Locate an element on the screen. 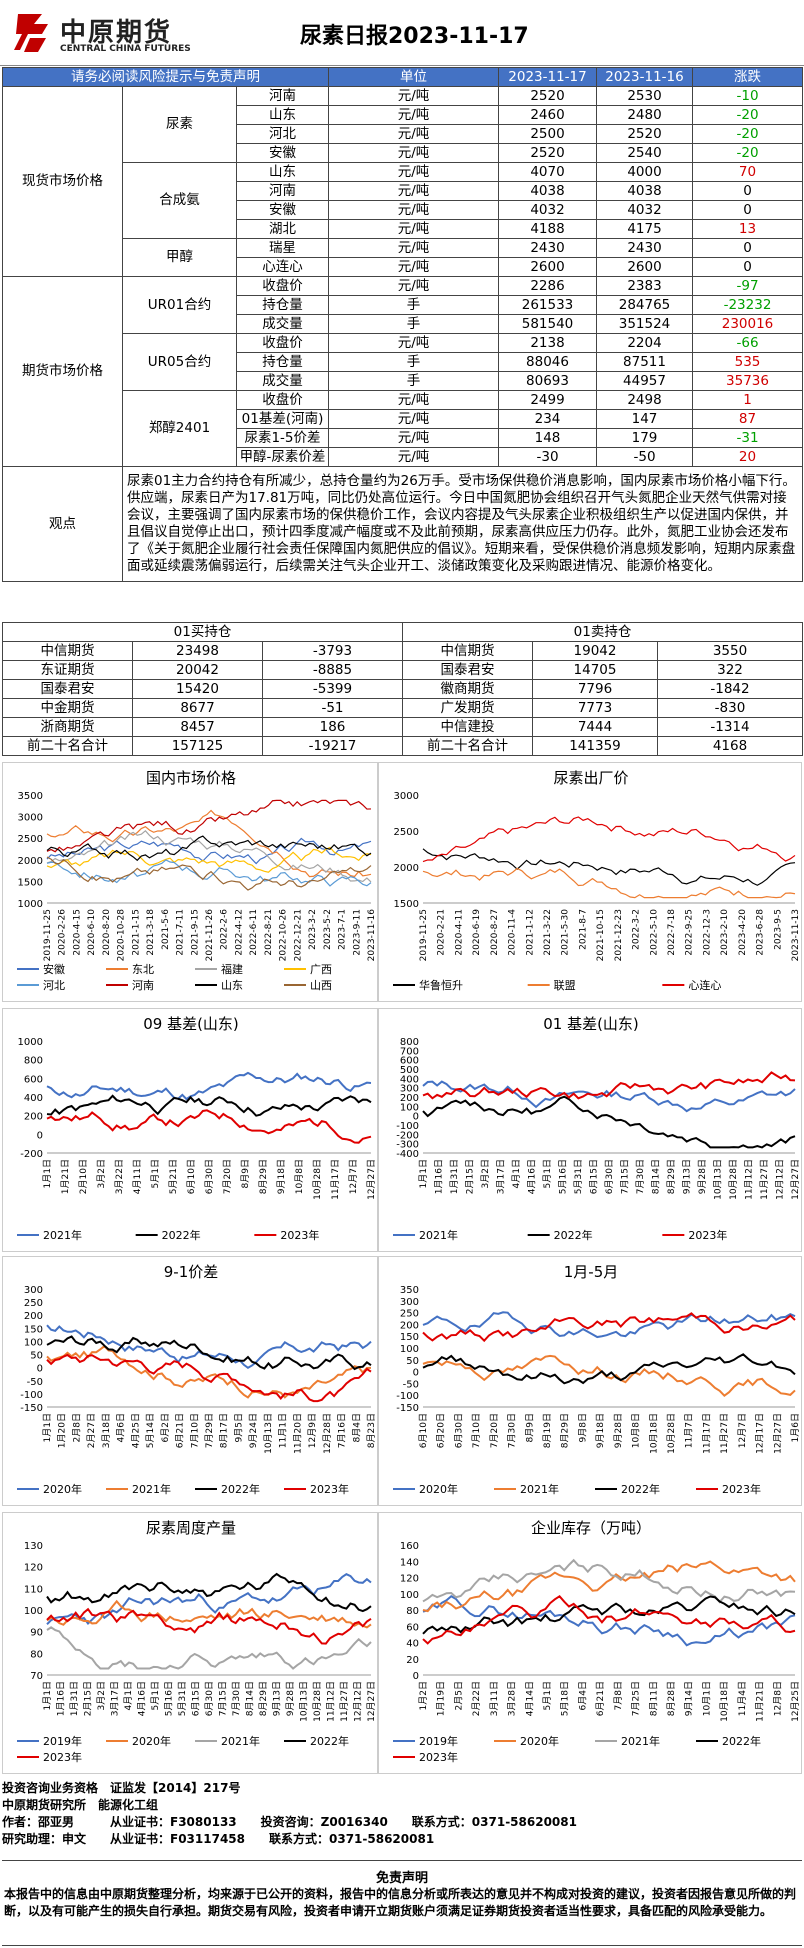 This screenshot has width=804, height=1948. legend-entry: 2020年 is located at coordinates (151, 1741).